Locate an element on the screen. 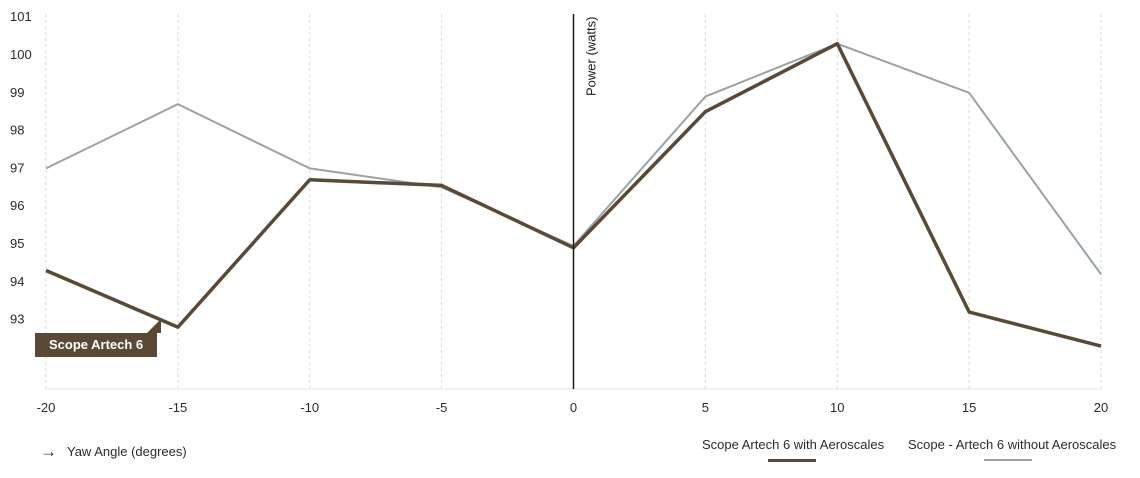 The width and height of the screenshot is (1140, 478). x-tick-label: 0 is located at coordinates (573, 407).